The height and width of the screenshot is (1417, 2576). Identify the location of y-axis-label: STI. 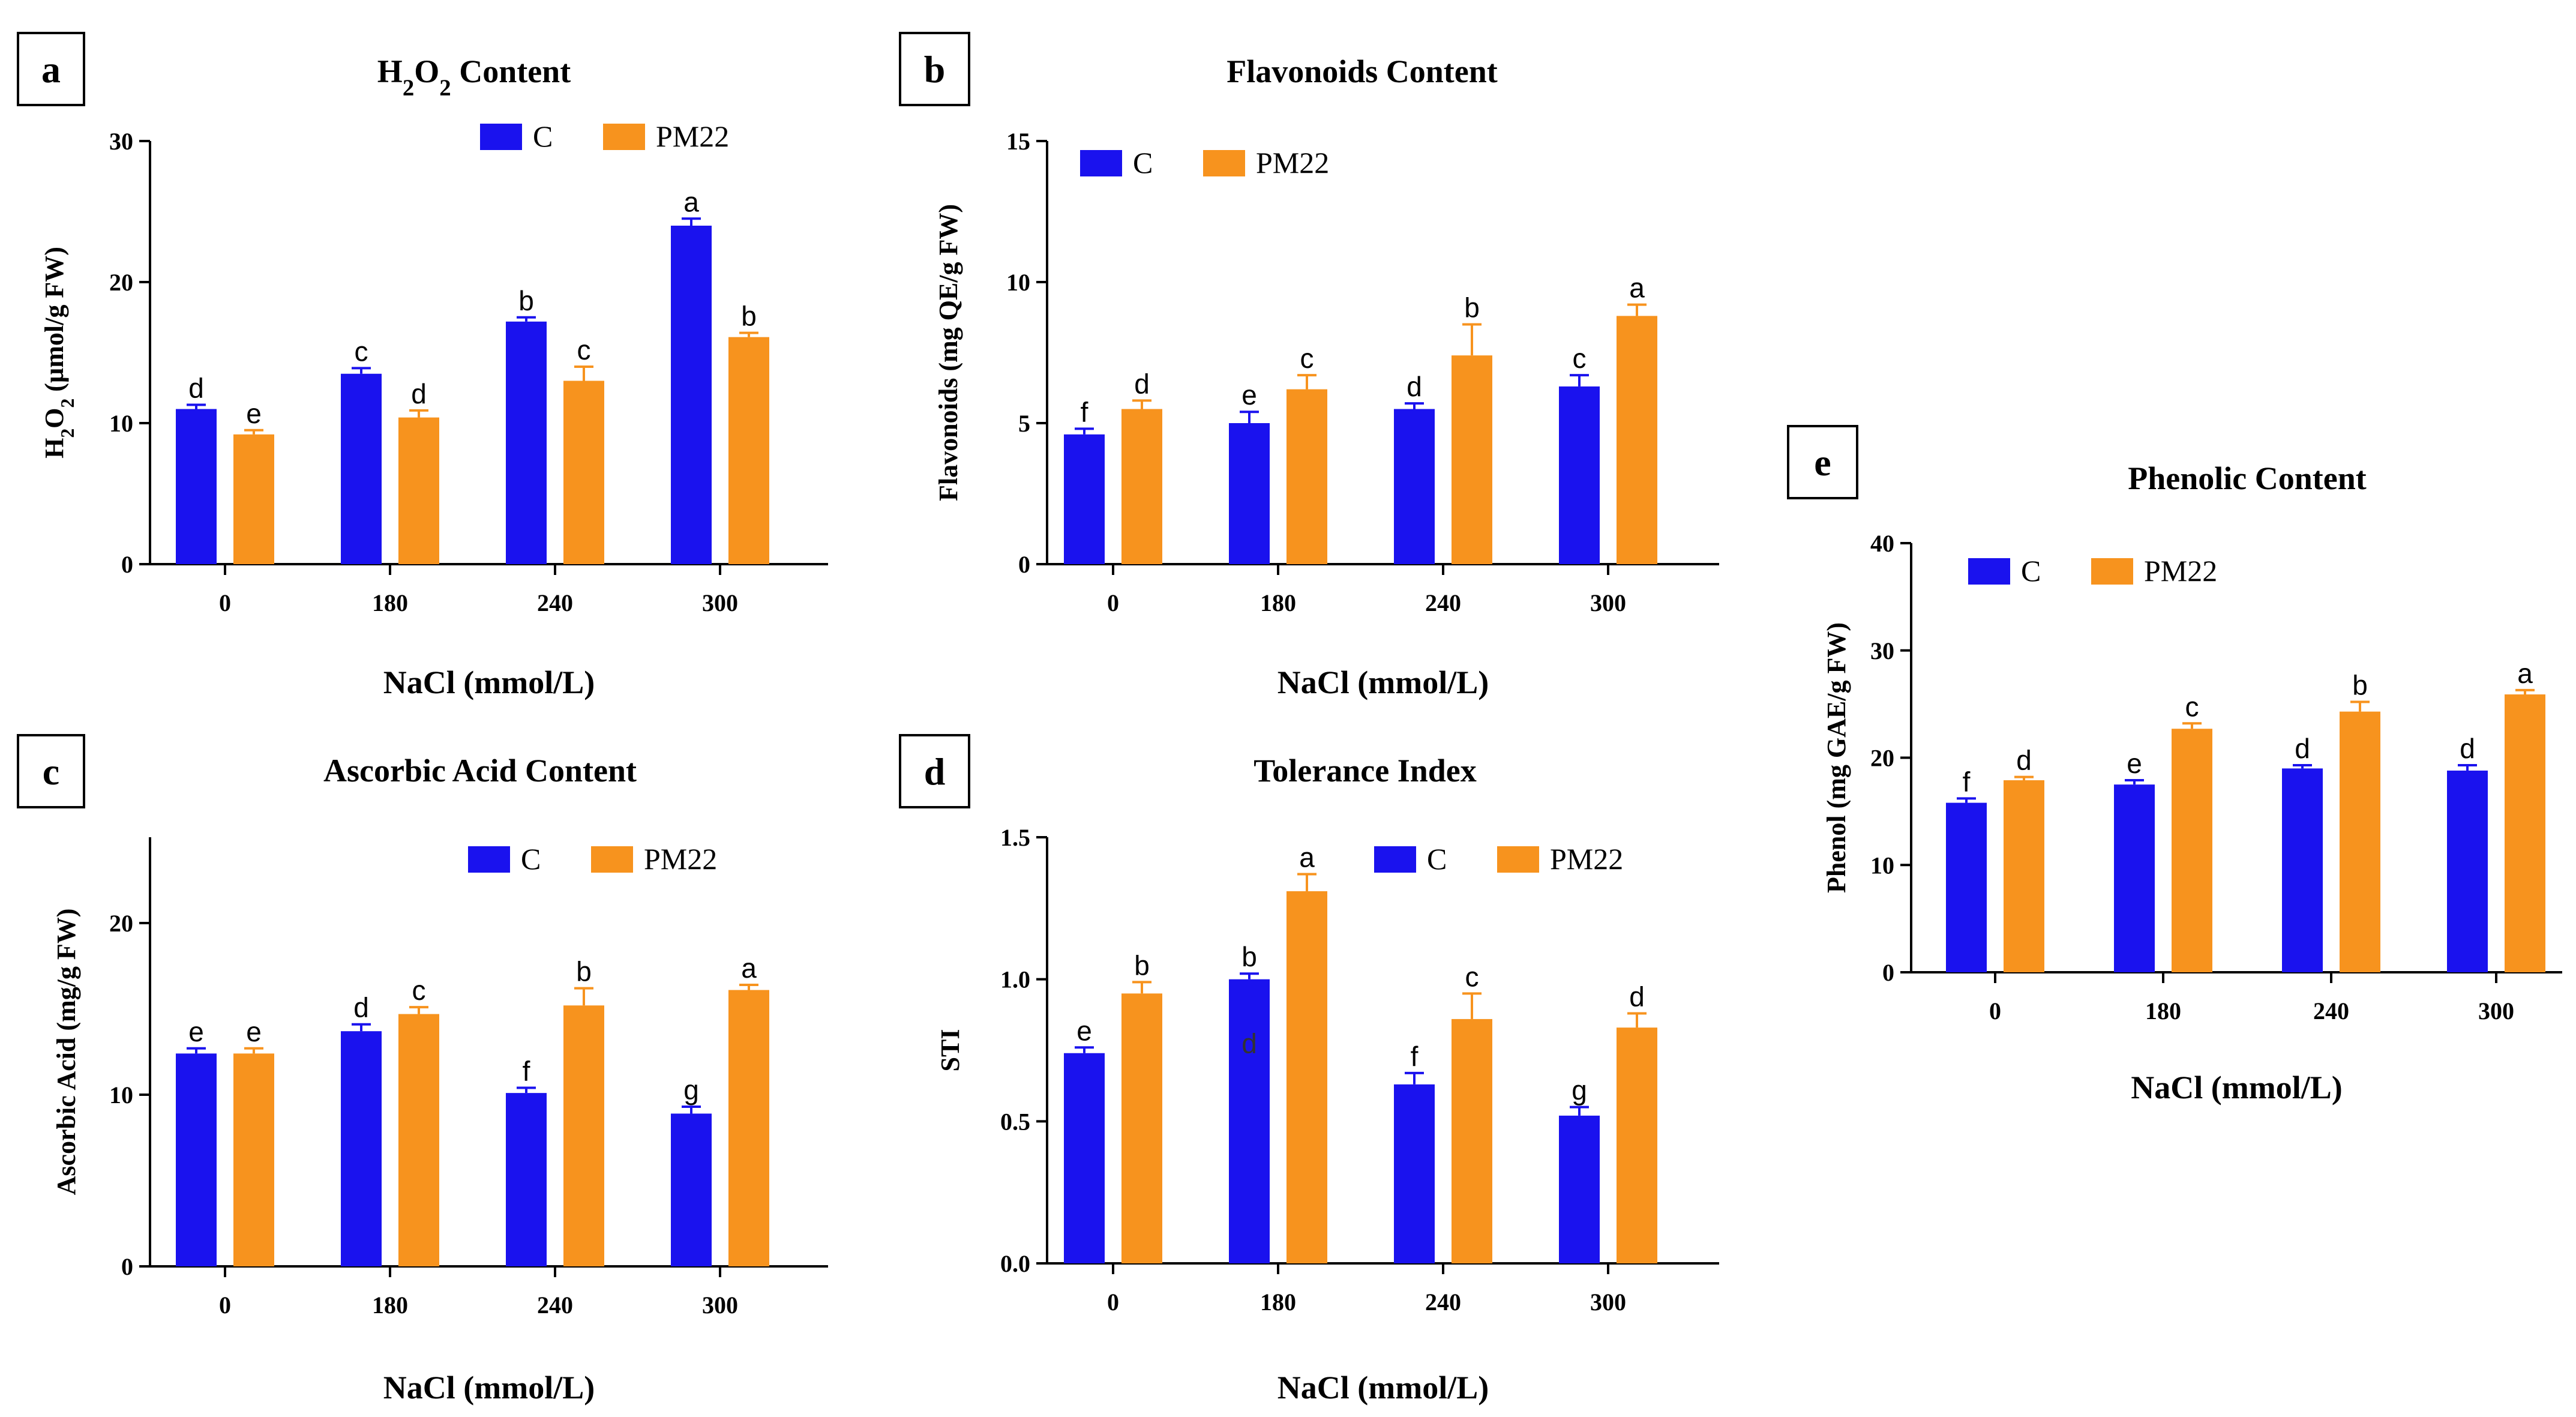
(950, 1051).